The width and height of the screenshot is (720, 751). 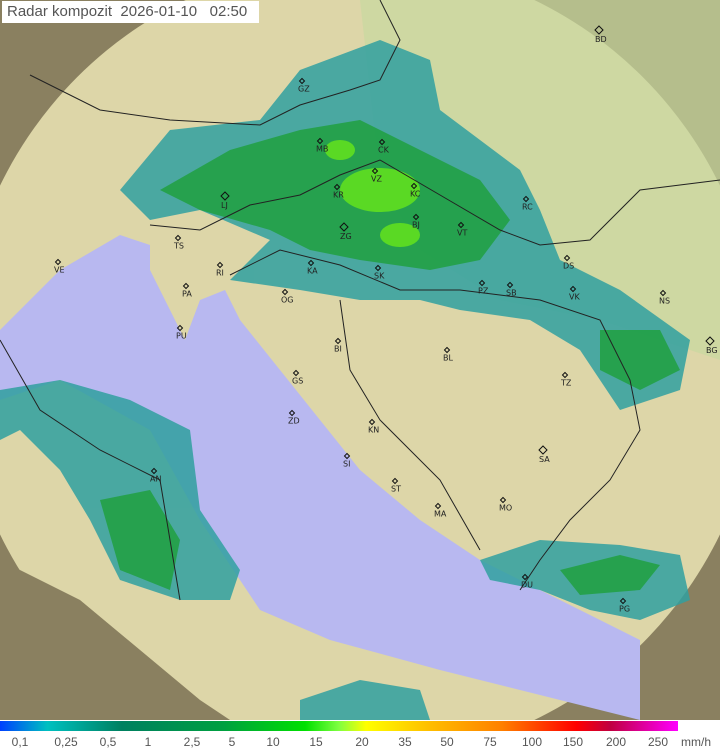 I want to click on city-label-bg: BG, so click(x=712, y=350).